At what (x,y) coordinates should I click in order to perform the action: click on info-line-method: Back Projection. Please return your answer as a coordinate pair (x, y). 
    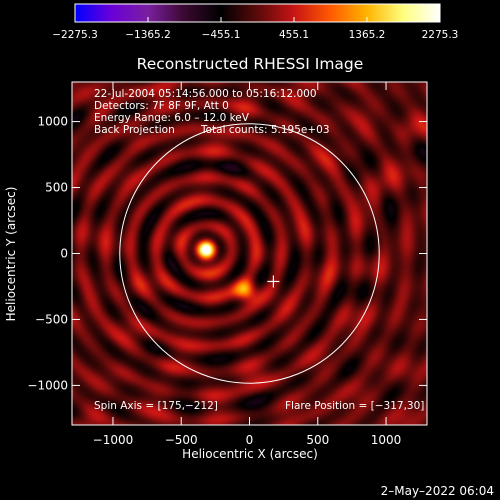
    Looking at the image, I should click on (134, 130).